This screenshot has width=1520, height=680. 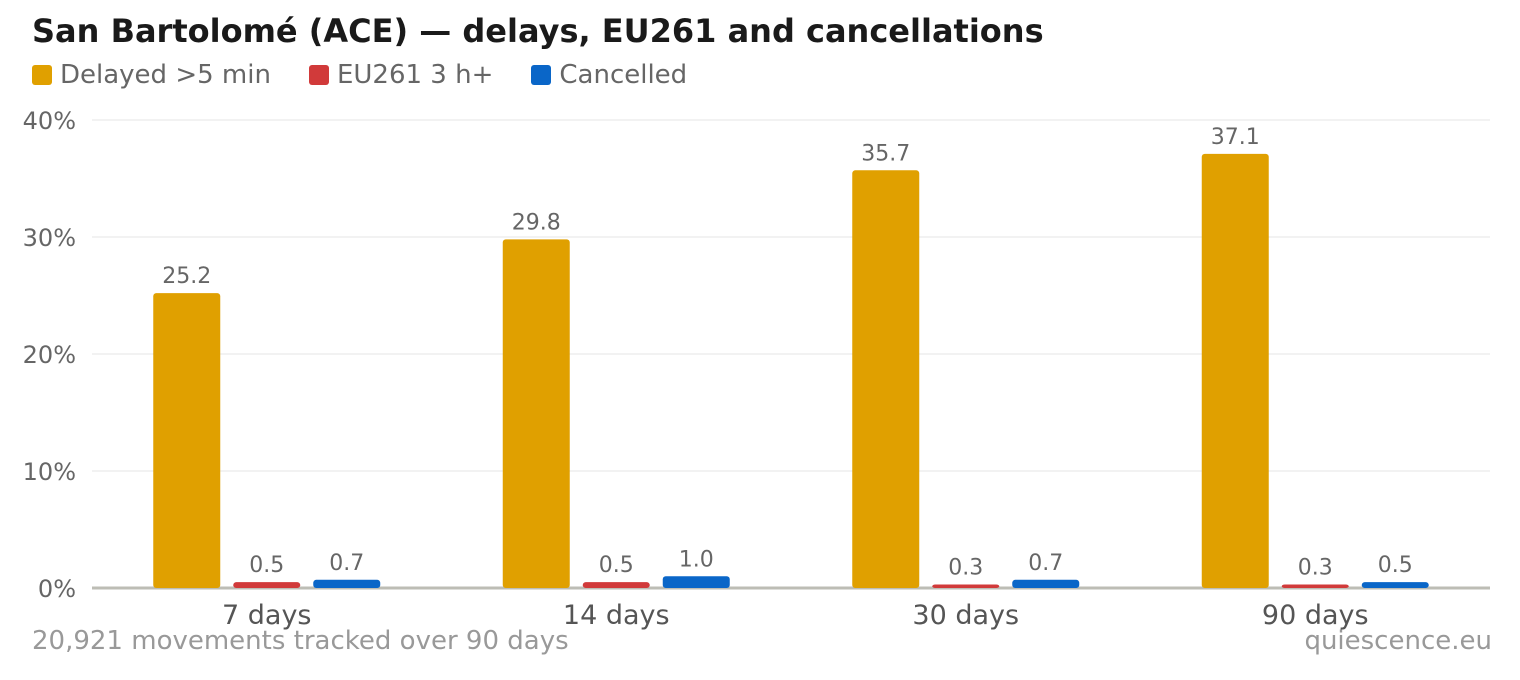 What do you see at coordinates (1235, 137) in the screenshot?
I see `data-label: 37.1` at bounding box center [1235, 137].